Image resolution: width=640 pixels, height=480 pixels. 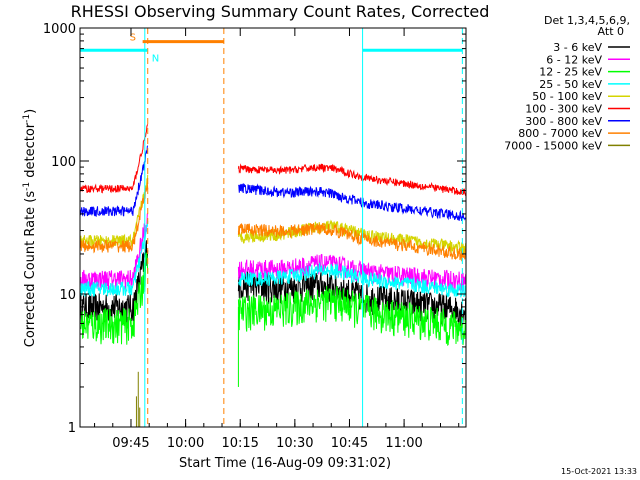 I want to click on series-1-post-gap-line, so click(x=352, y=273).